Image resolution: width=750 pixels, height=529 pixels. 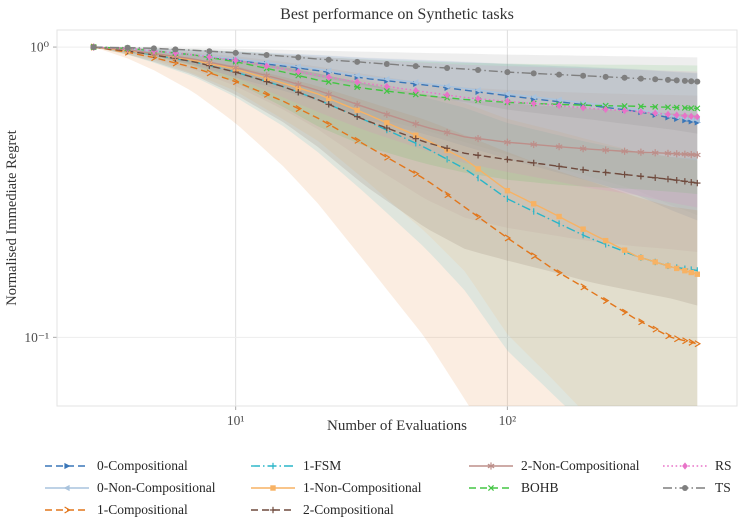 I want to click on legend-item-1-compositional: 1-Compositional, so click(x=147, y=510).